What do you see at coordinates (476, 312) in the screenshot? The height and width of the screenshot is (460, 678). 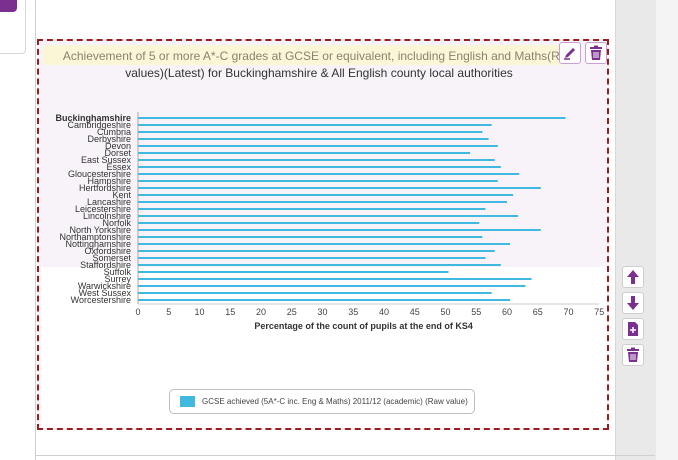 I see `x-tick-label: 55` at bounding box center [476, 312].